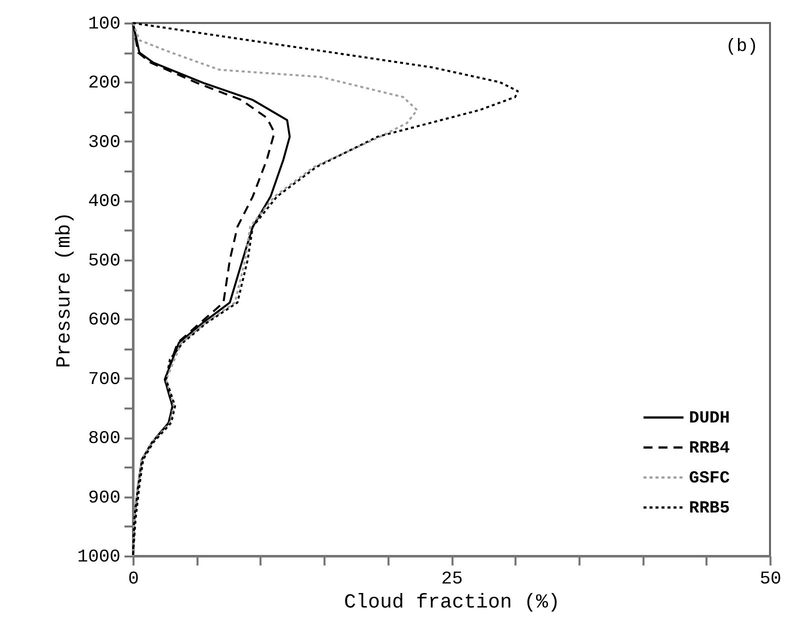  I want to click on y-tick-label: 600, so click(104, 320).